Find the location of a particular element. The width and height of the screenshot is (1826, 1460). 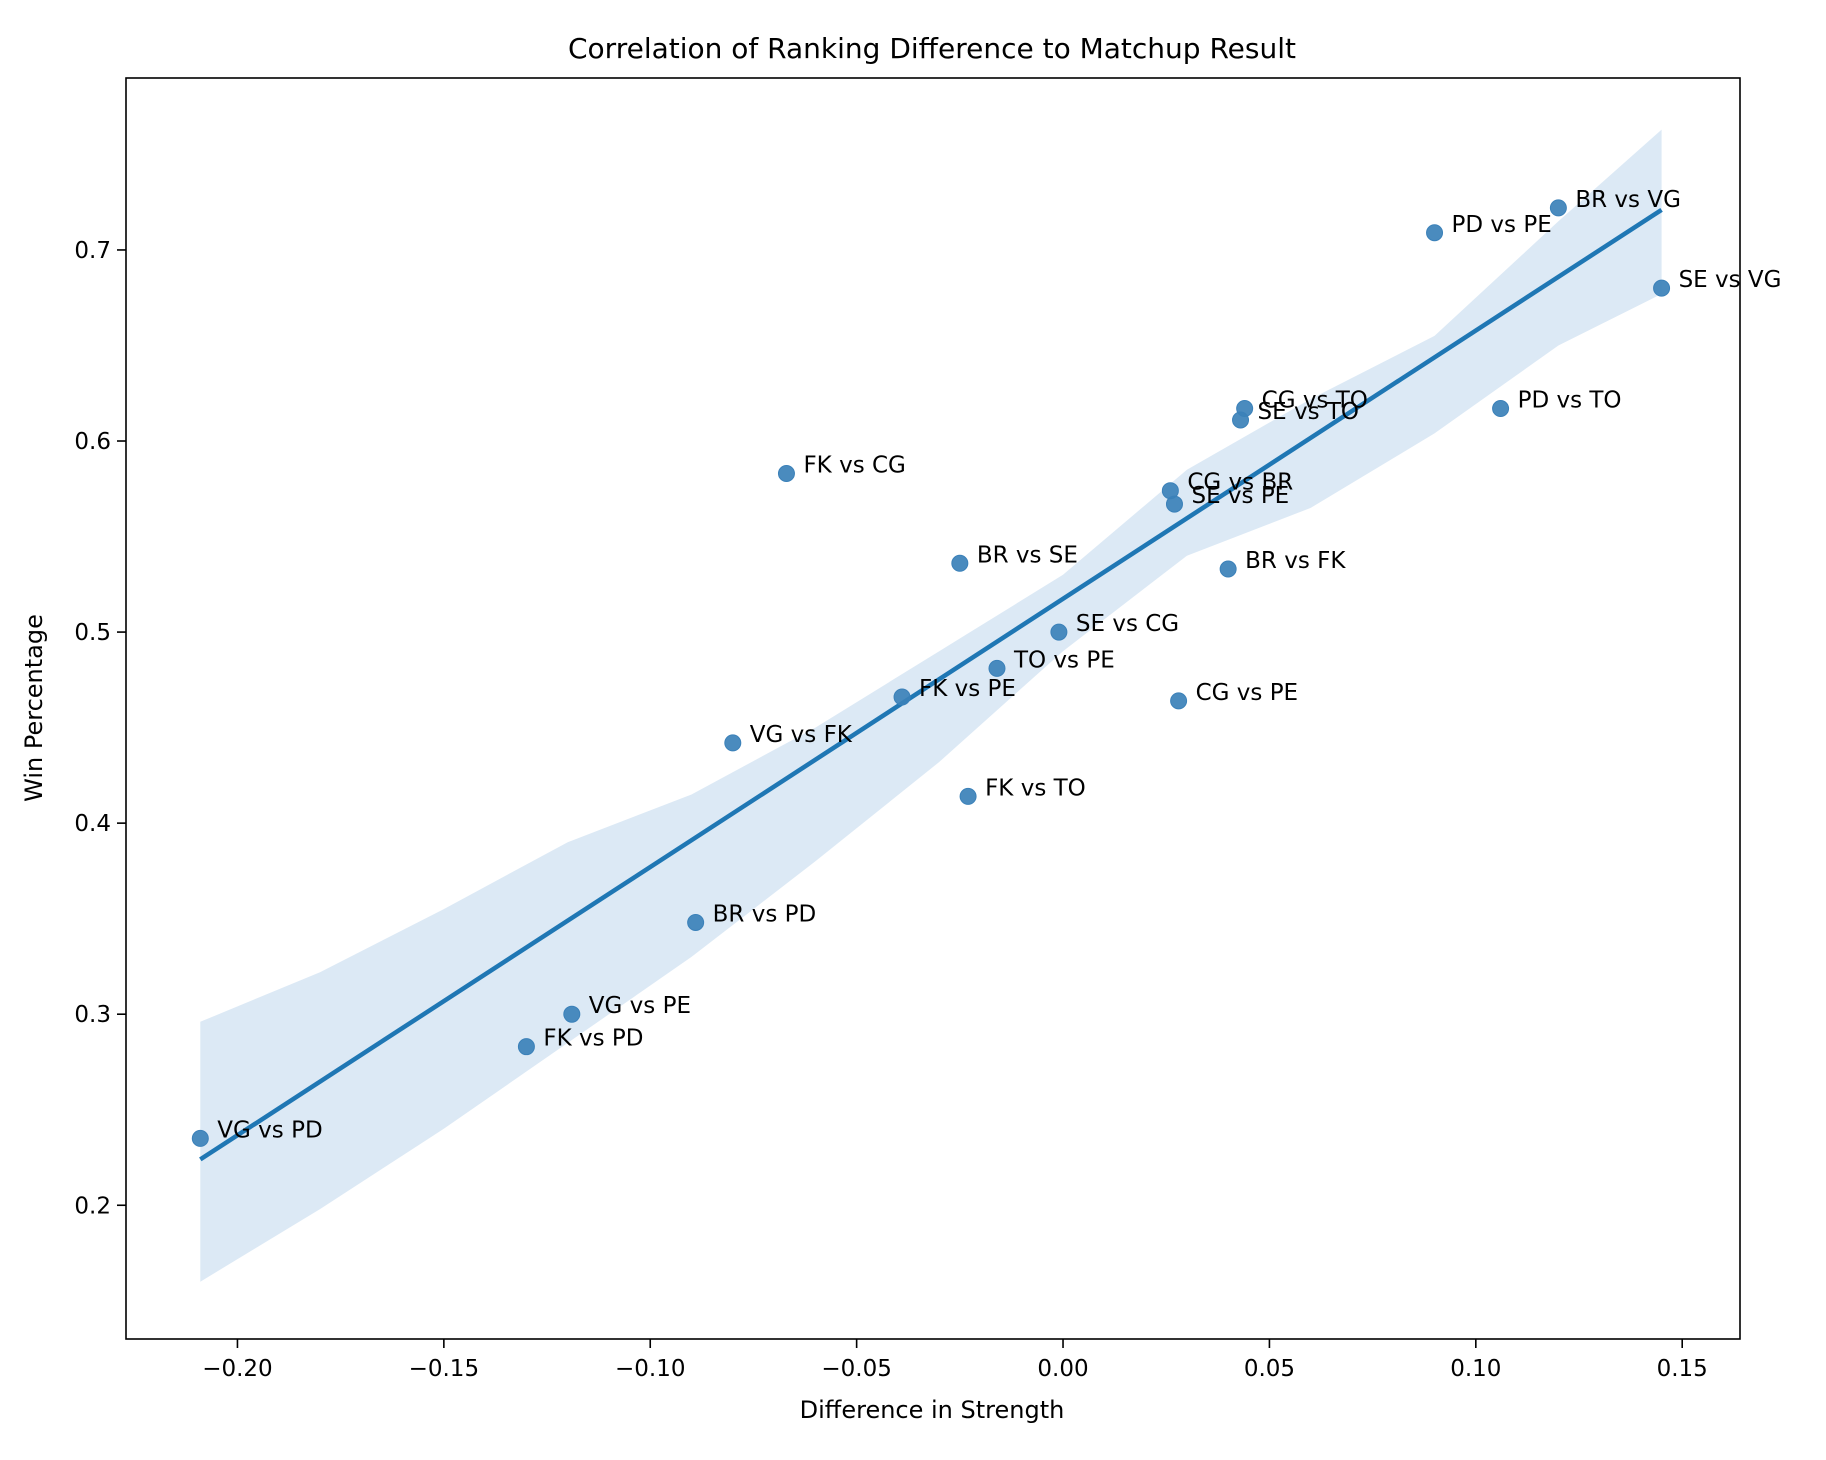

point-label: VG vs PD is located at coordinates (269, 1130).